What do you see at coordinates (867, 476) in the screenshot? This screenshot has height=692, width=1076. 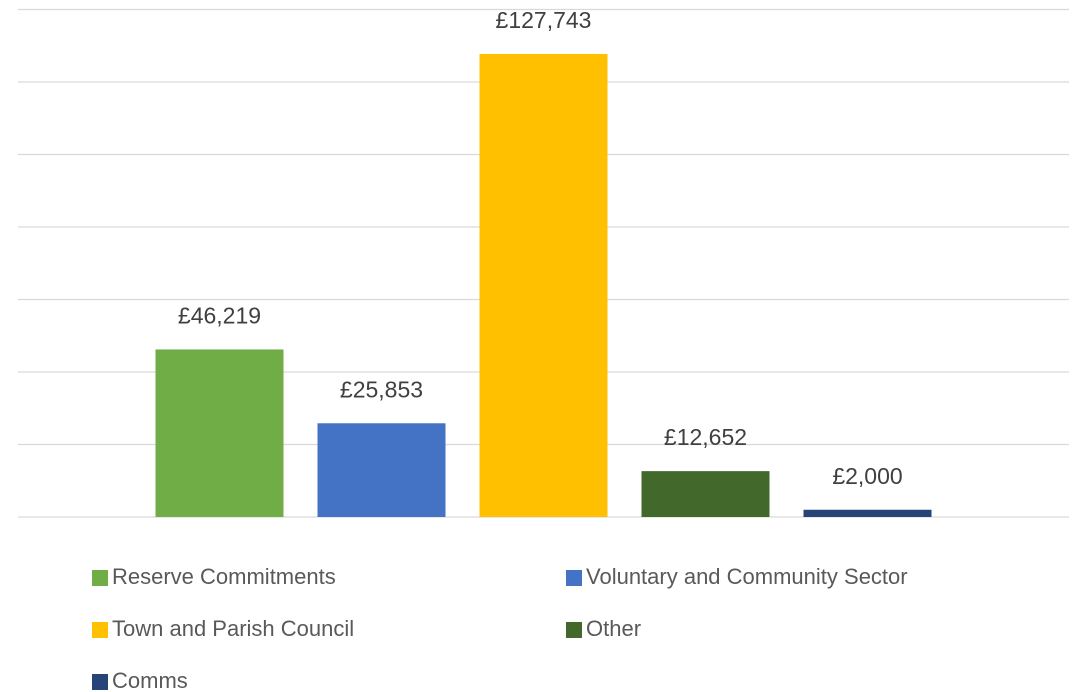 I see `data-label: £2,000` at bounding box center [867, 476].